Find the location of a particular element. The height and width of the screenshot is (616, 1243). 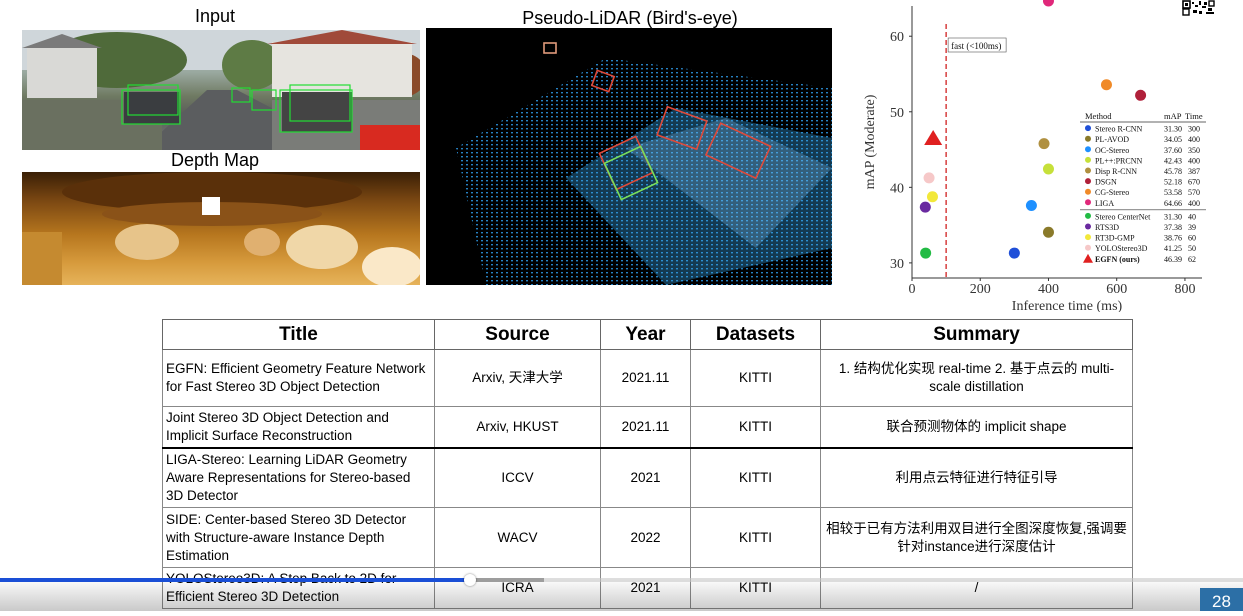

header-year: Year is located at coordinates (645, 334).